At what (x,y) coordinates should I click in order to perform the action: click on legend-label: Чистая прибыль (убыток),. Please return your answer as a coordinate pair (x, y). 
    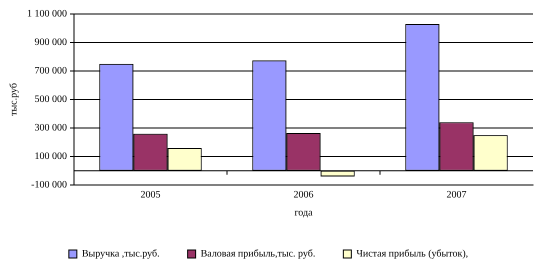
    Looking at the image, I should click on (412, 254).